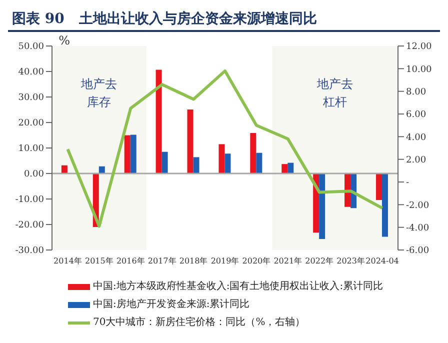 The image size is (448, 343). What do you see at coordinates (238, 287) in the screenshot?
I see `legend-label: 中国:地方本级政府性基金收入:国有土地使用权出让收入:累计同比` at bounding box center [238, 287].